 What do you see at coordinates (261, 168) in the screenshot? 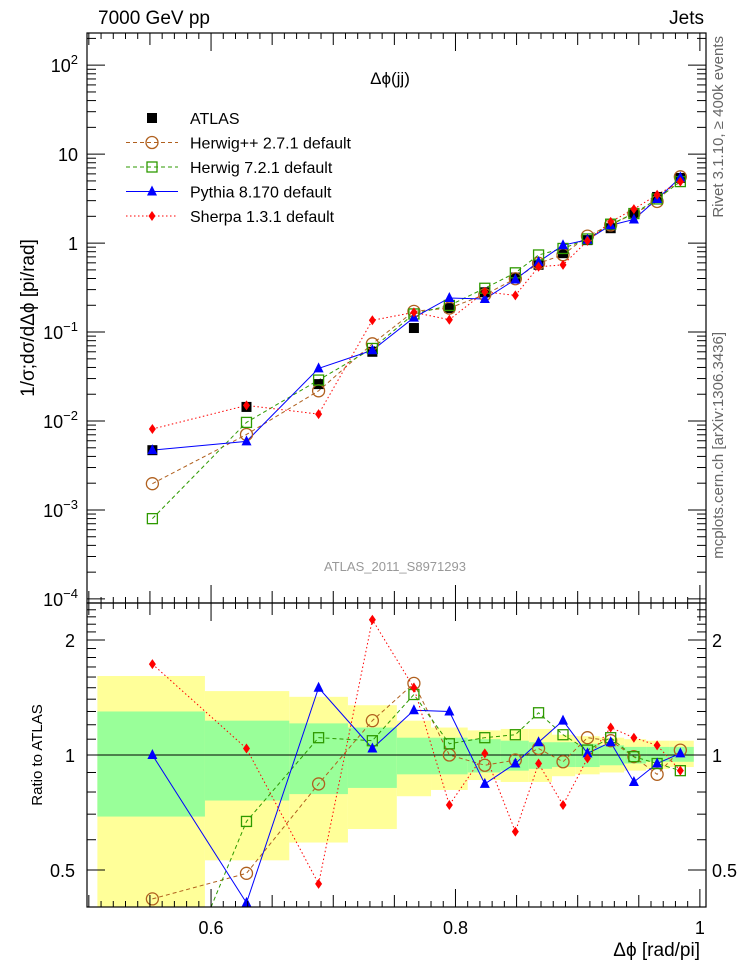
I see `legend-label: Herwig 7.2.1 default` at bounding box center [261, 168].